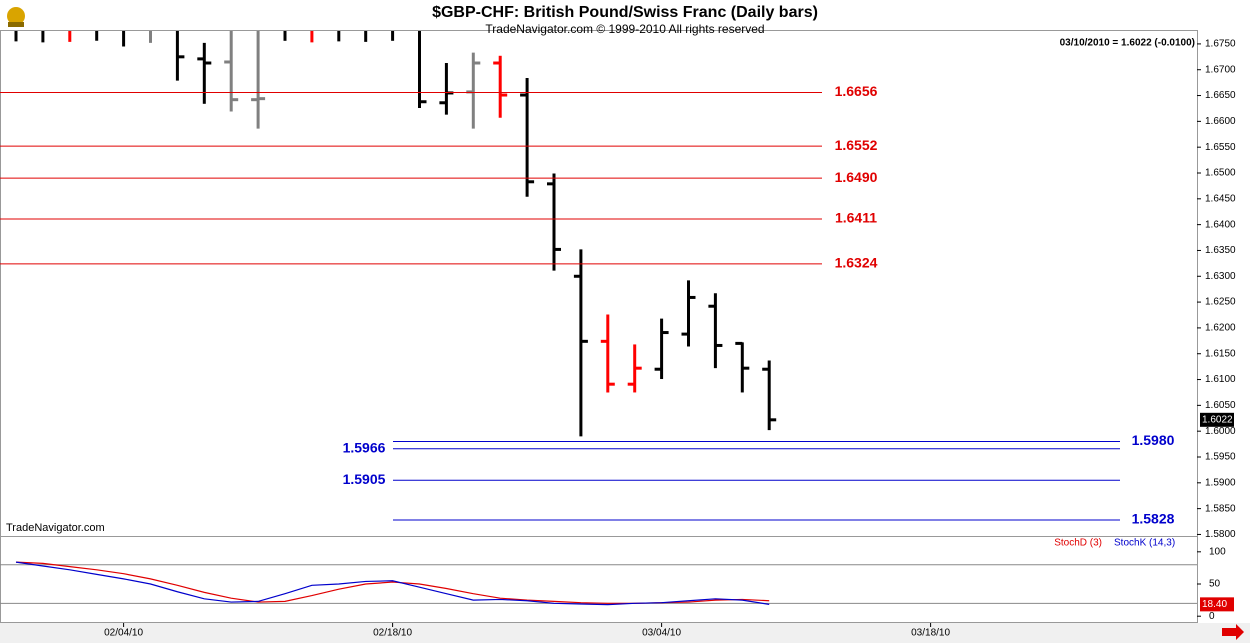 Image resolution: width=1250 pixels, height=643 pixels. What do you see at coordinates (1220, 198) in the screenshot?
I see `y-tick-label: 1.6450` at bounding box center [1220, 198].